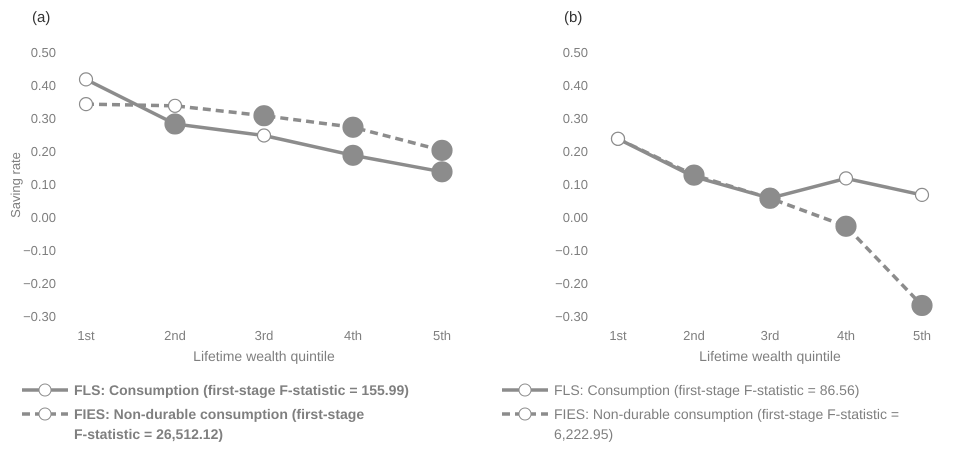 The image size is (959, 456). I want to click on legend-label: FLS: Consumption (first-stage F-statistic = 155.99), so click(241, 390).